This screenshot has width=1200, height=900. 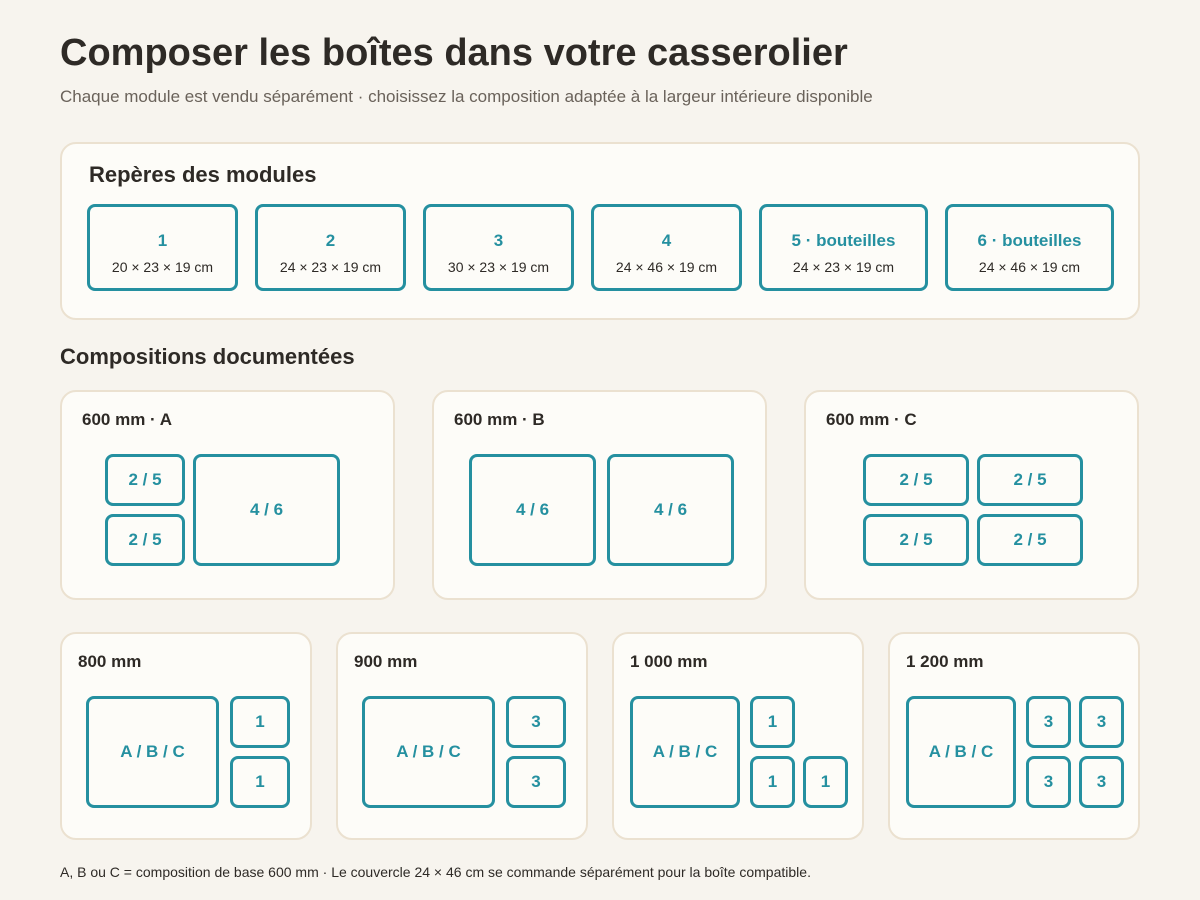 What do you see at coordinates (843, 240) in the screenshot?
I see `module-name: 5 · bouteilles` at bounding box center [843, 240].